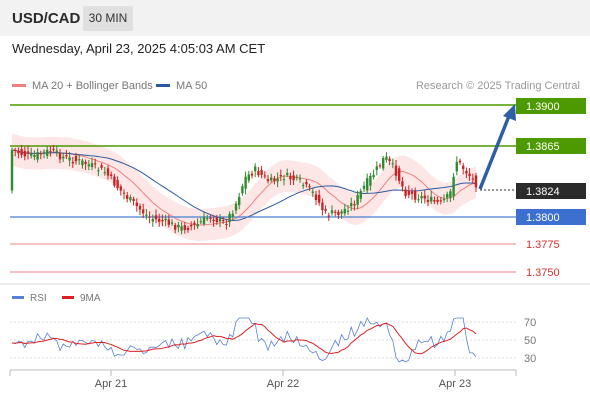 The image size is (590, 400). I want to click on copyright-text: Research © 2025 Trading Central, so click(497, 86).